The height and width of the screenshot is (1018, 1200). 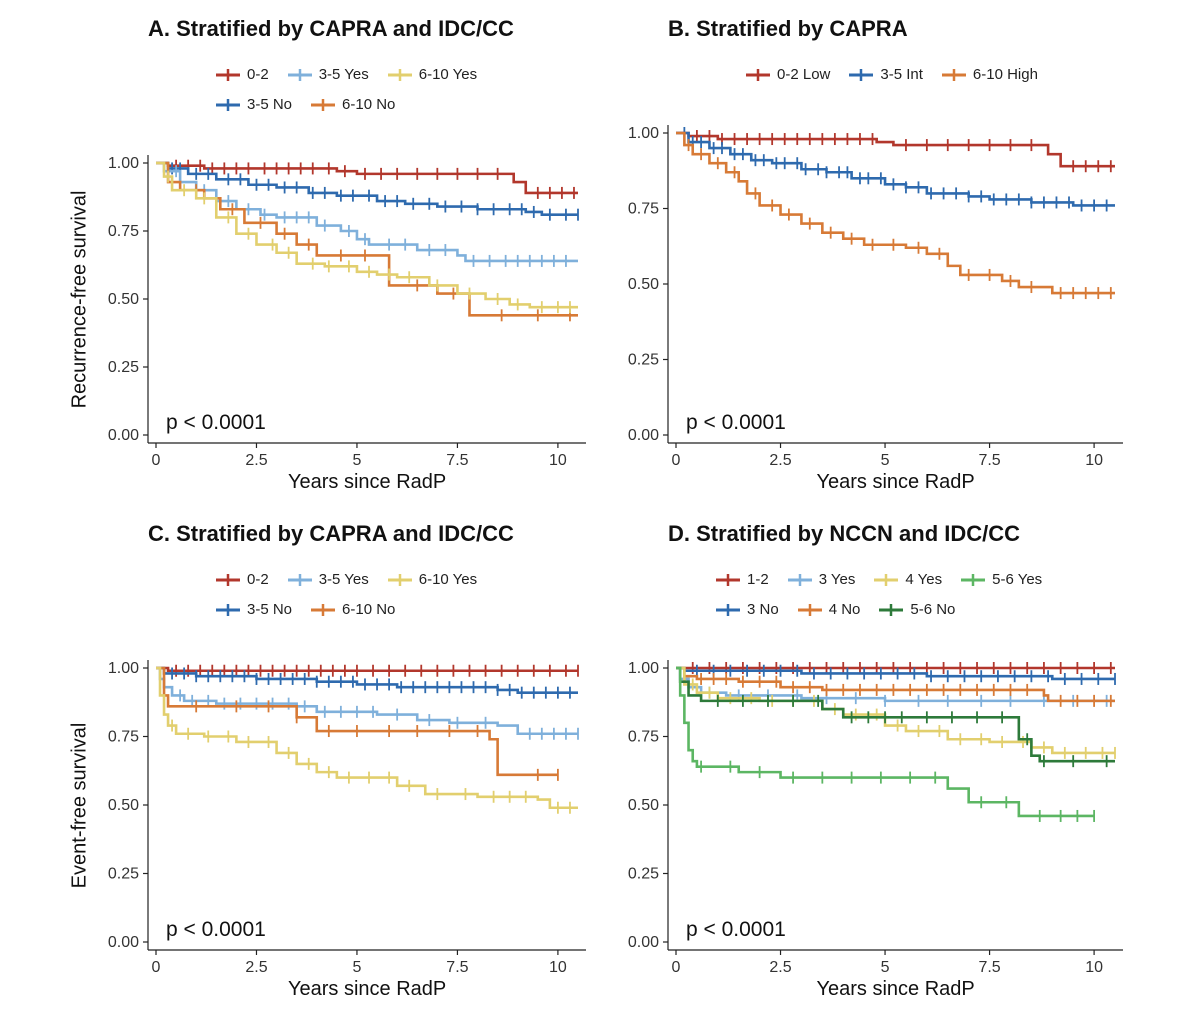 I want to click on panel-title-C: C. Stratified by CAPRA and IDC/CC, so click(x=331, y=533).